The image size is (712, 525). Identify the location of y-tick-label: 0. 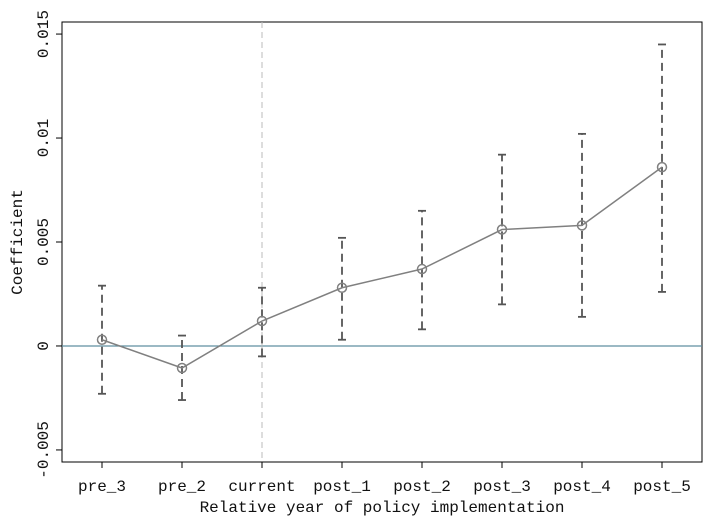
(44, 346).